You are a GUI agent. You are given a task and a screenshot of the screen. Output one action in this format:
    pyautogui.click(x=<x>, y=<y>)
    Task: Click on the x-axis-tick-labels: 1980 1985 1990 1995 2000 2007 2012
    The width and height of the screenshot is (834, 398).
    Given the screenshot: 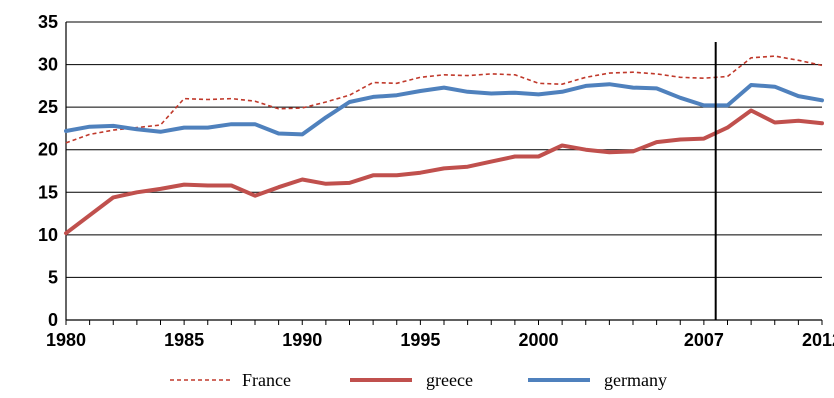 What is the action you would take?
    pyautogui.click(x=440, y=340)
    